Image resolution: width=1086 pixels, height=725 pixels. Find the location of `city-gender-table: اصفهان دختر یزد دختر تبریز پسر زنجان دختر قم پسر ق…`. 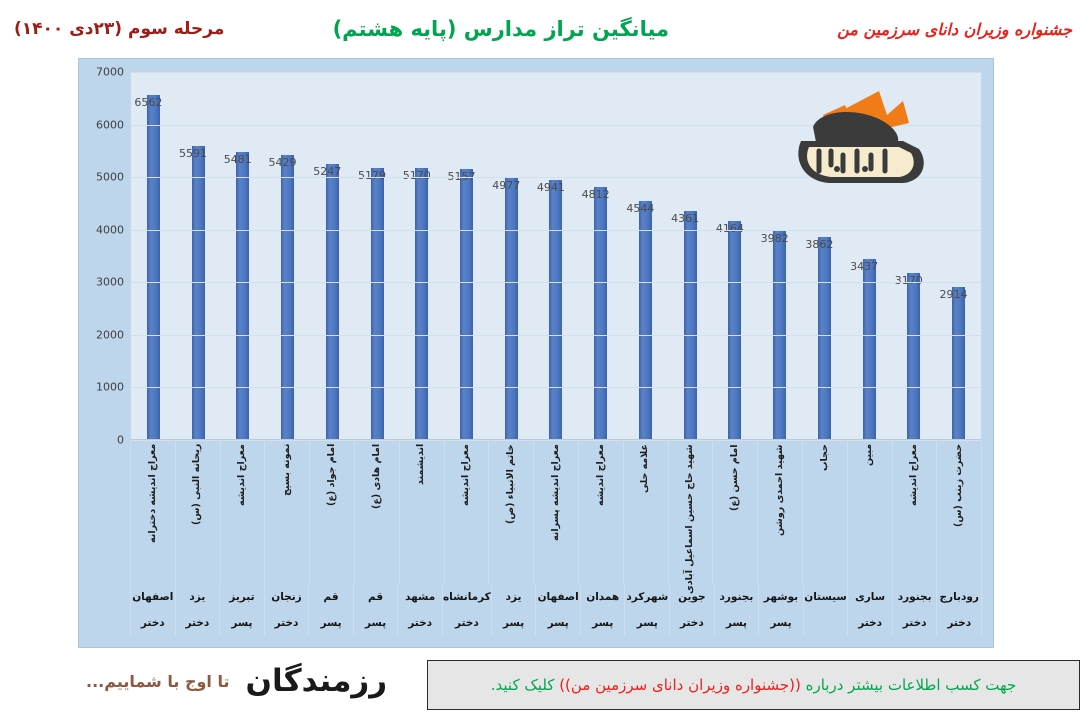

city-gender-table: اصفهان دختر یزد دختر تبریز پسر زنجان دختر قم پسر ق… is located at coordinates (556, 610).